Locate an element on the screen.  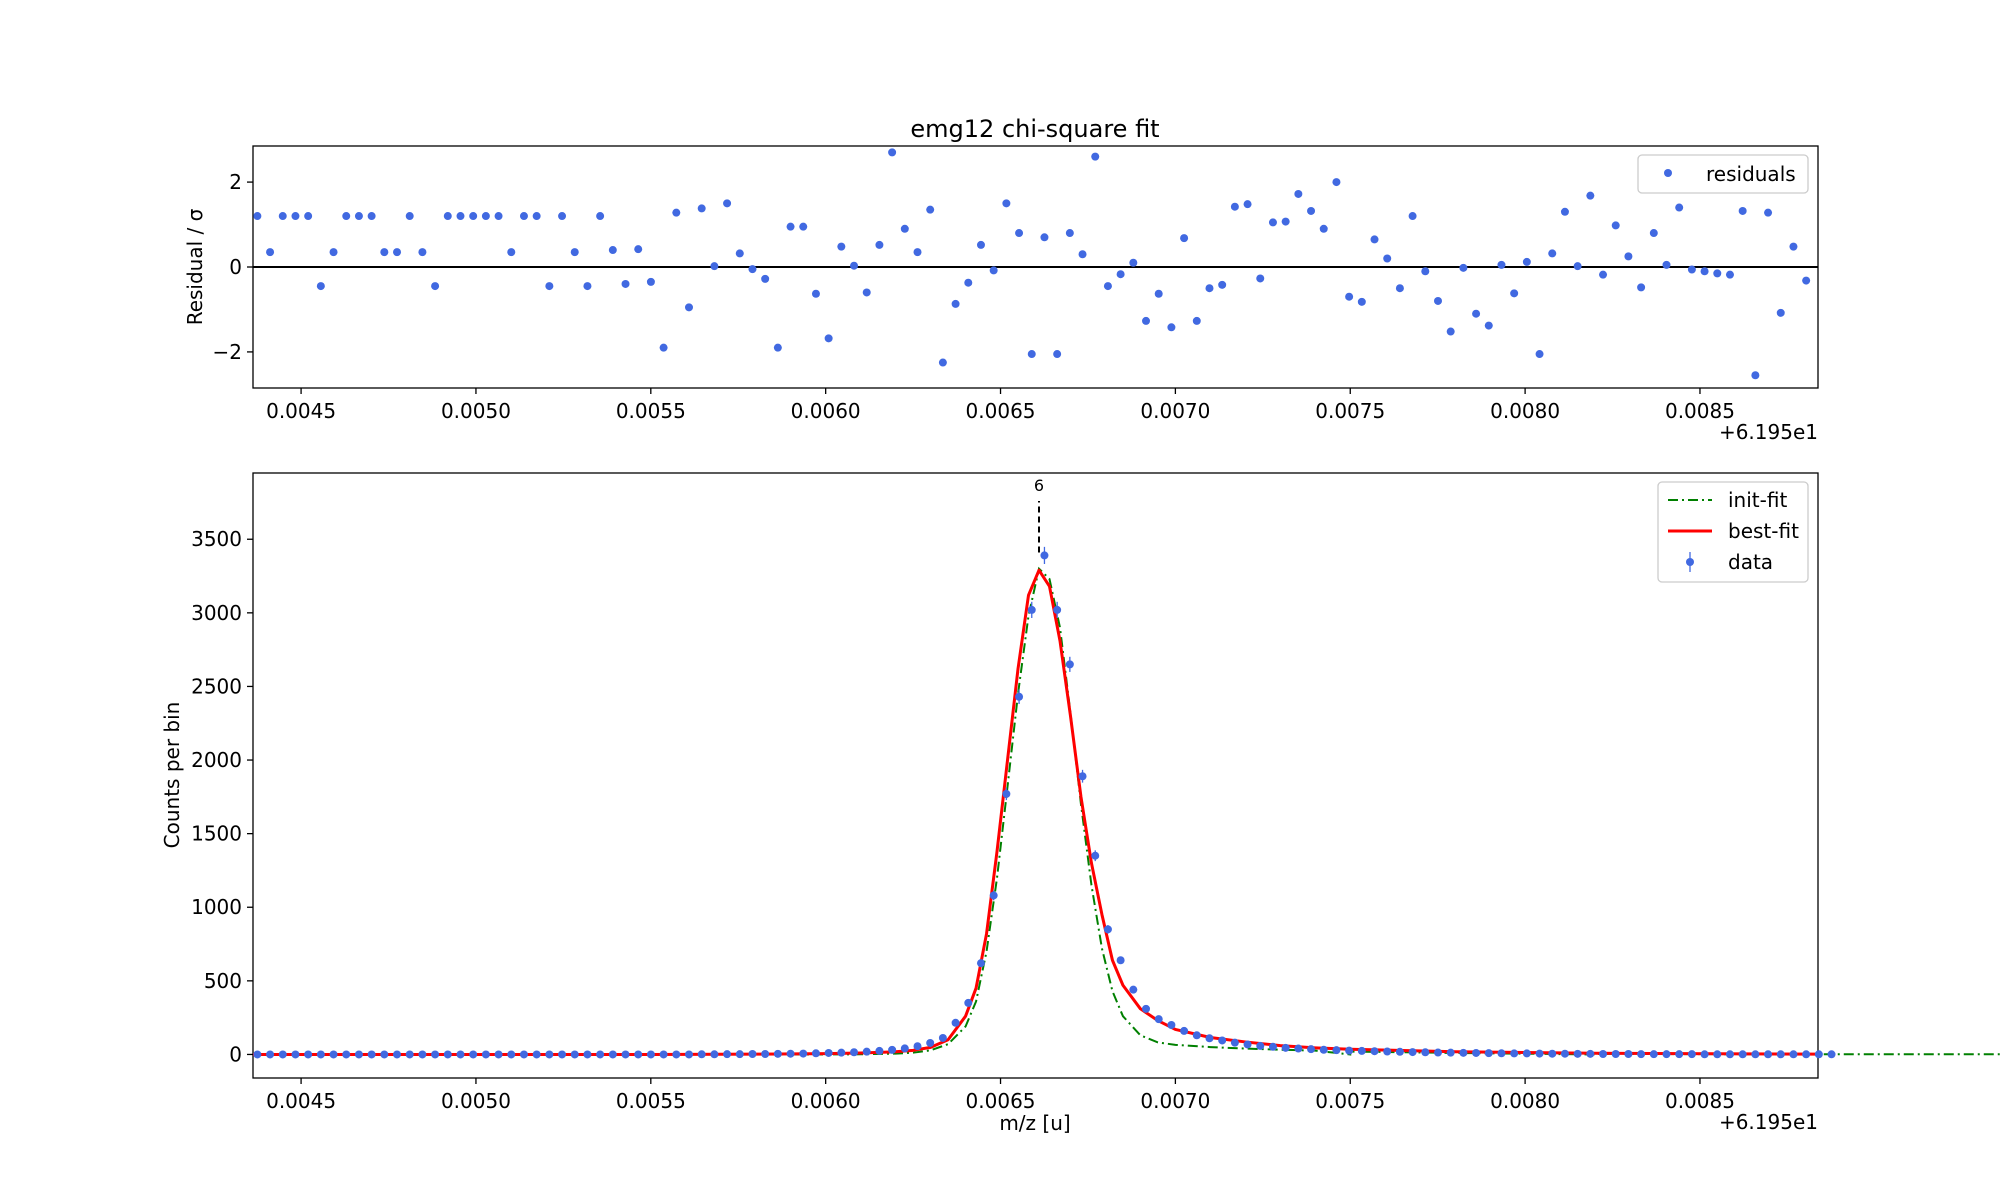
main-x-tick-label: 0.0085 is located at coordinates (1700, 1101).